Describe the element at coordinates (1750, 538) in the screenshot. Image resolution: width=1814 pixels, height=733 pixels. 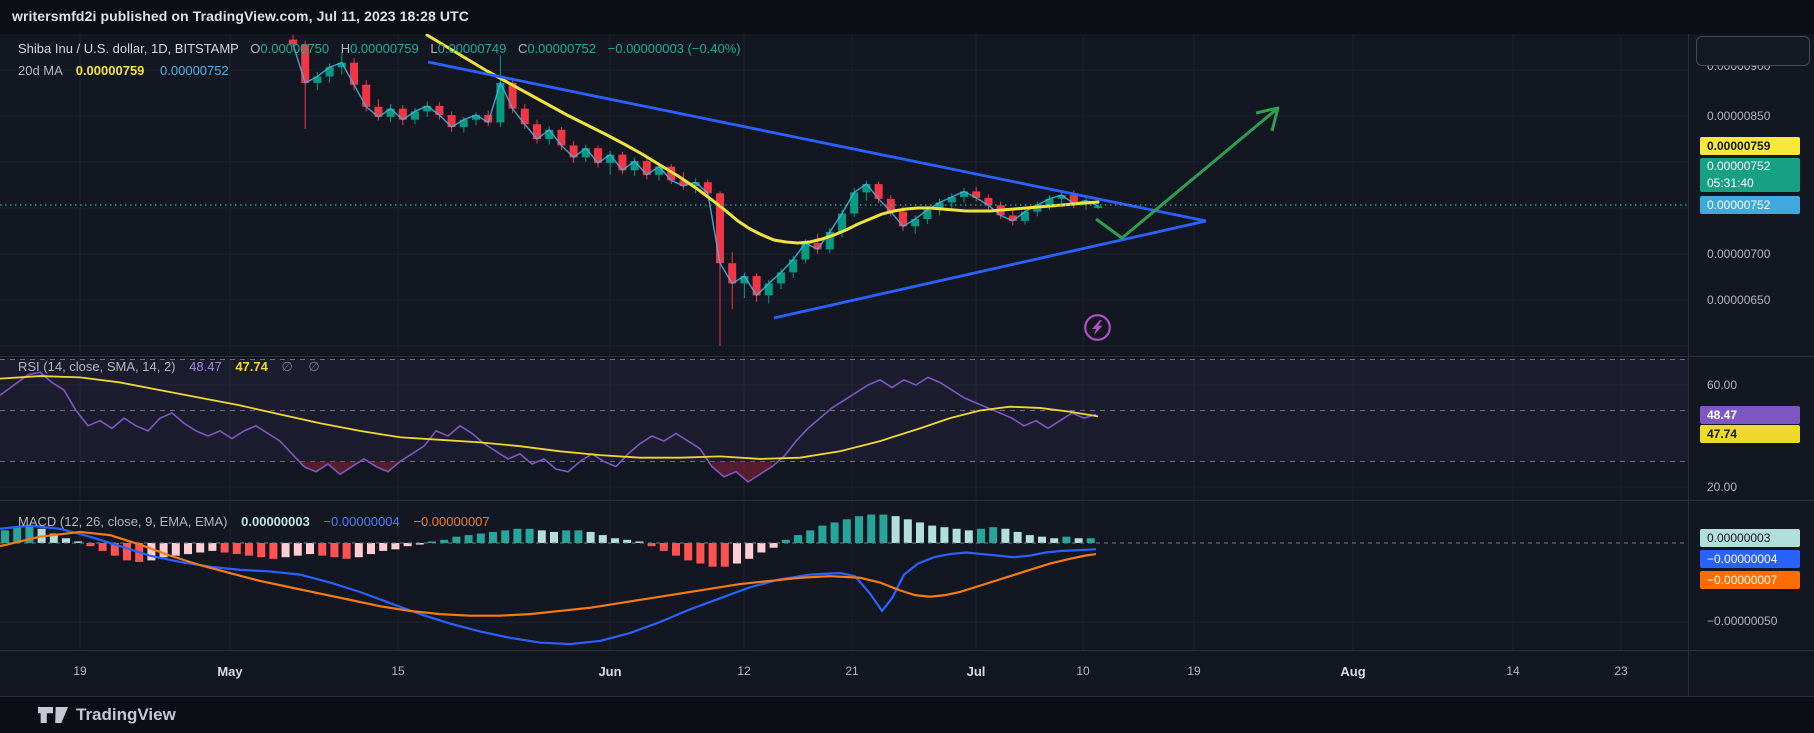
I see `macd-badge: 0.00000003` at that location.